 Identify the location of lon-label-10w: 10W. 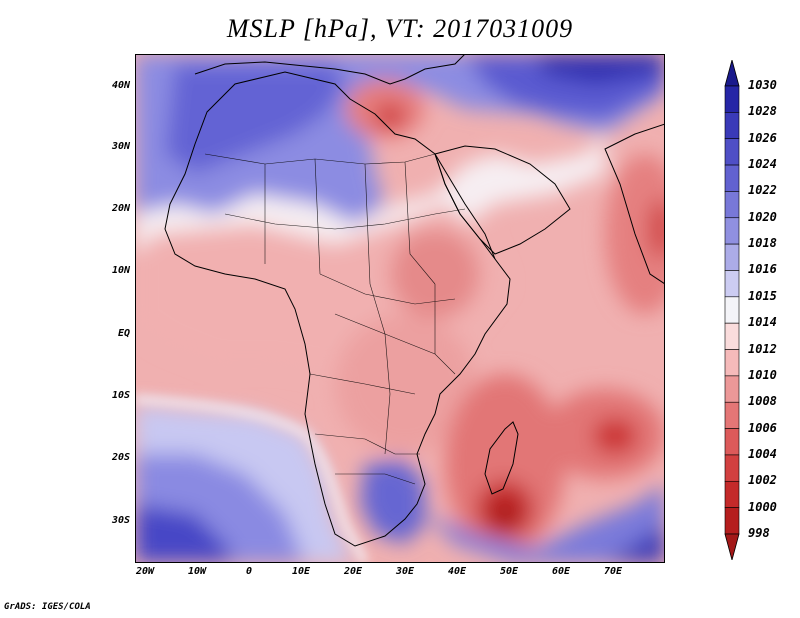
(197, 571).